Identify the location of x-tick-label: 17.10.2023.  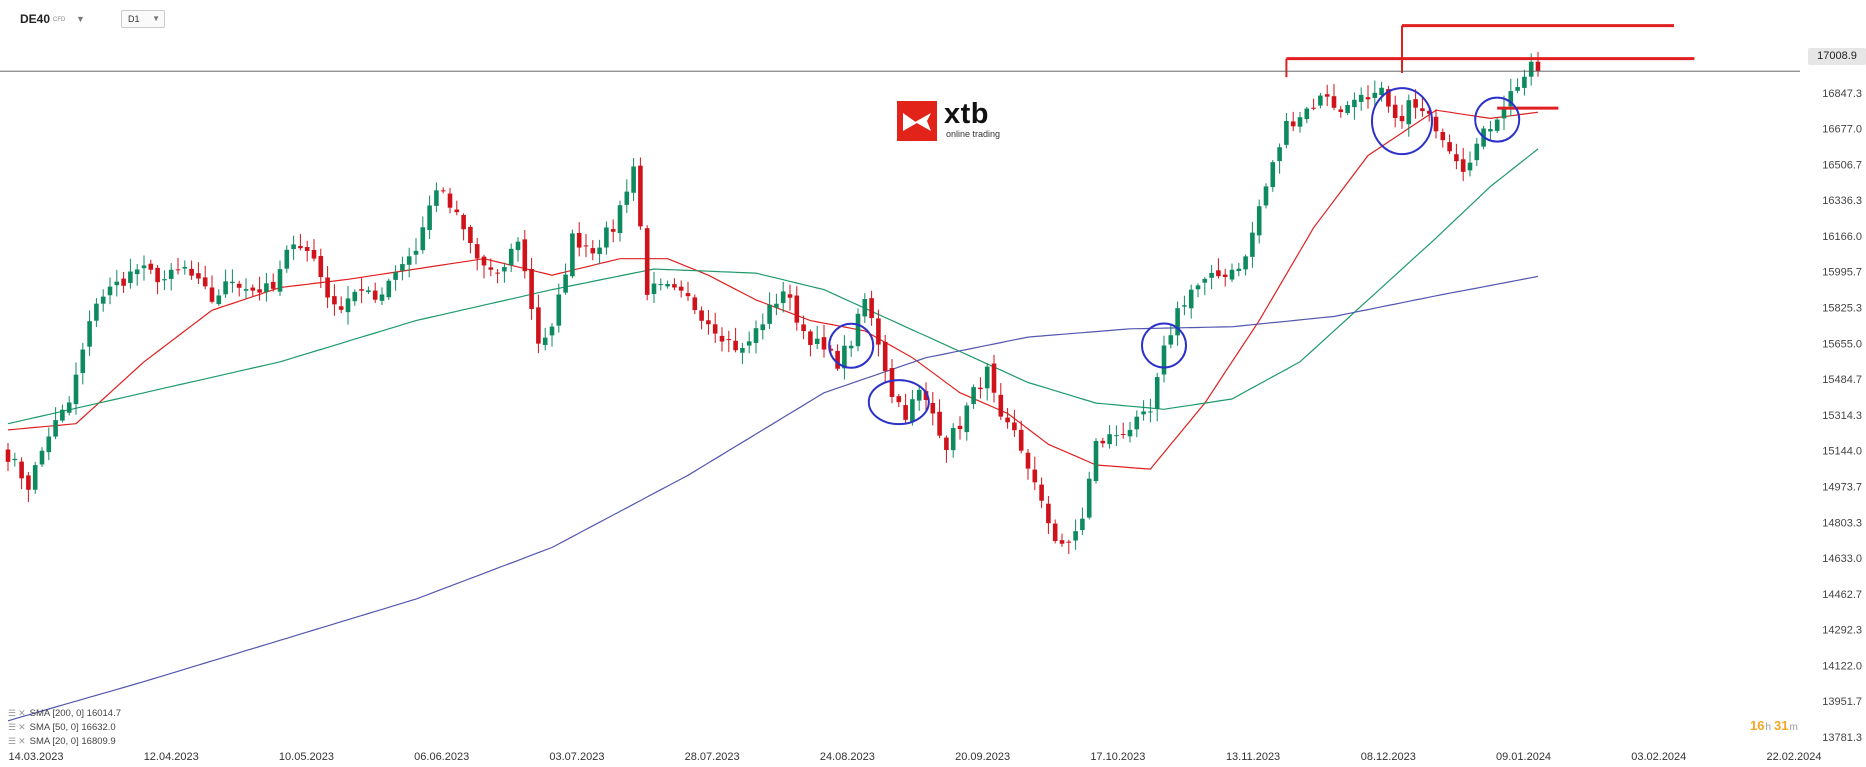
(1117, 757).